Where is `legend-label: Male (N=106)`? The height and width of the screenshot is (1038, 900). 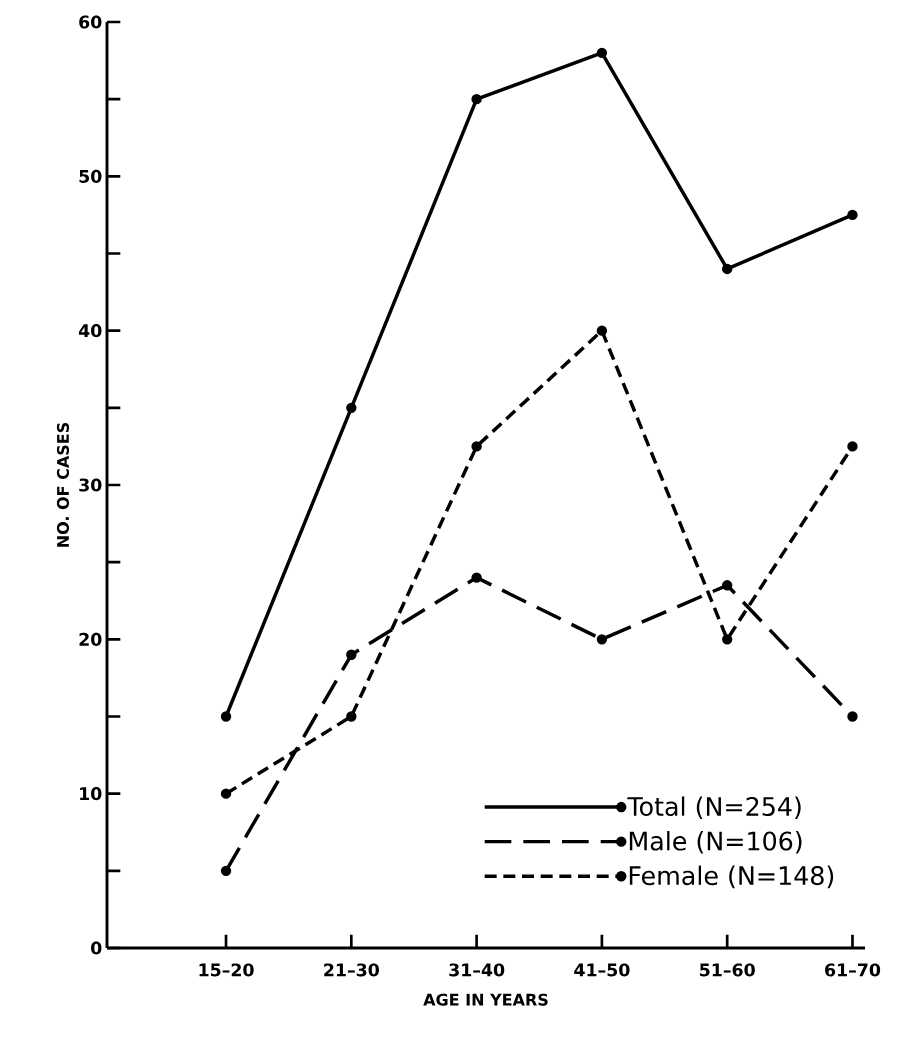 legend-label: Male (N=106) is located at coordinates (715, 842).